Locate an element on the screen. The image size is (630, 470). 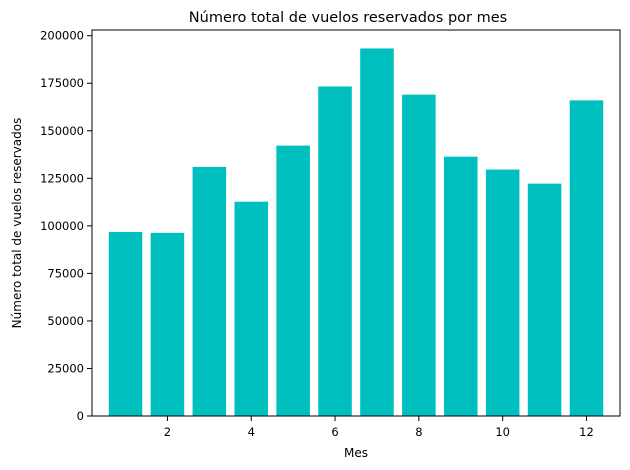
y-tick-label: 150000 is located at coordinates (62, 131).